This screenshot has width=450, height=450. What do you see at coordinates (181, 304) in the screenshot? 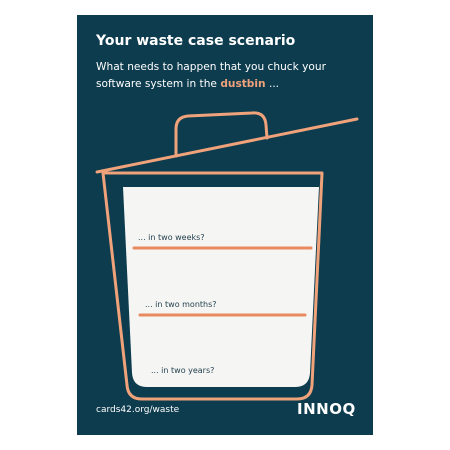
I see `question-two-months: ... in two months?` at bounding box center [181, 304].